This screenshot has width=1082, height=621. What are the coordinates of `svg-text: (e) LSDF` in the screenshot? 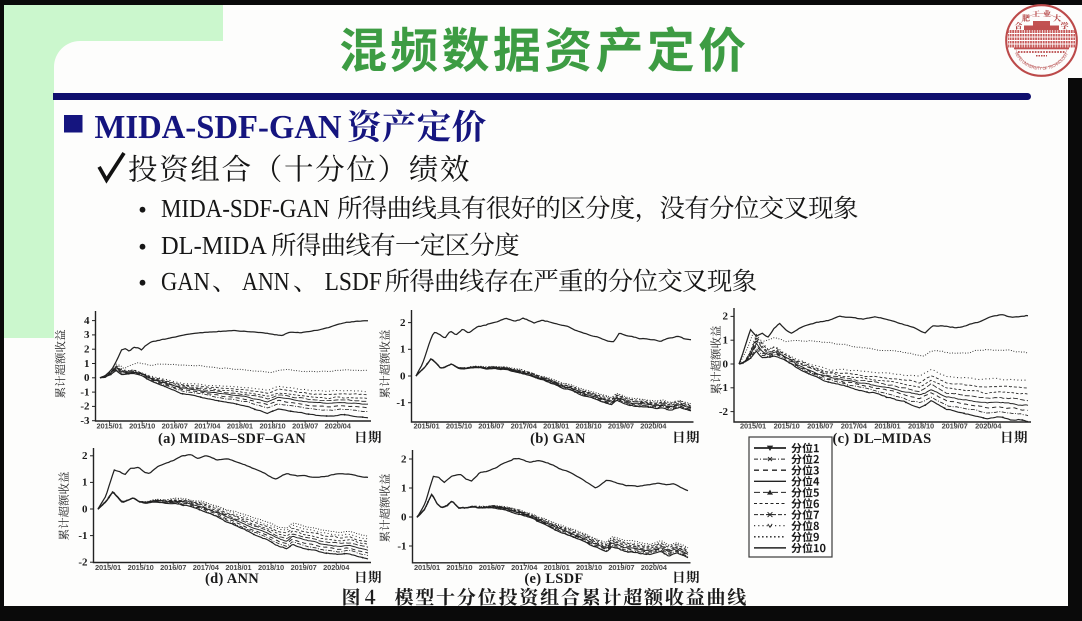 It's located at (553, 579).